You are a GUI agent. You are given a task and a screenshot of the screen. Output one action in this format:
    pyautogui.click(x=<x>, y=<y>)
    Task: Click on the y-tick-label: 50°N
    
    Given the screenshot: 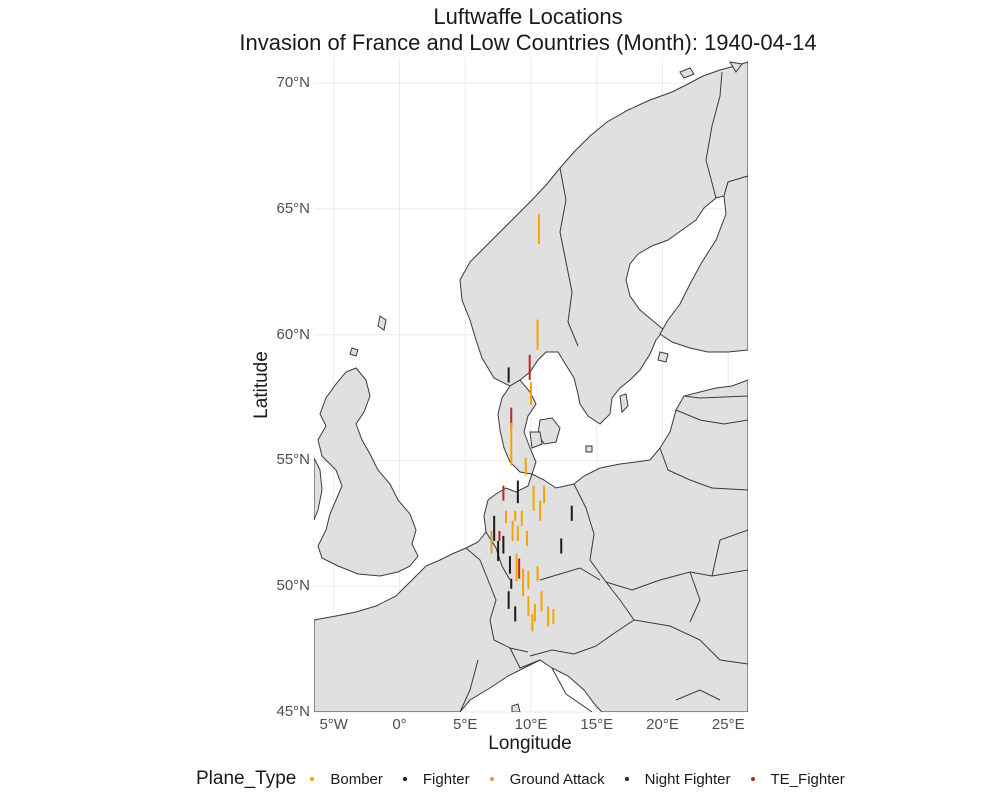 What is the action you would take?
    pyautogui.click(x=293, y=586)
    